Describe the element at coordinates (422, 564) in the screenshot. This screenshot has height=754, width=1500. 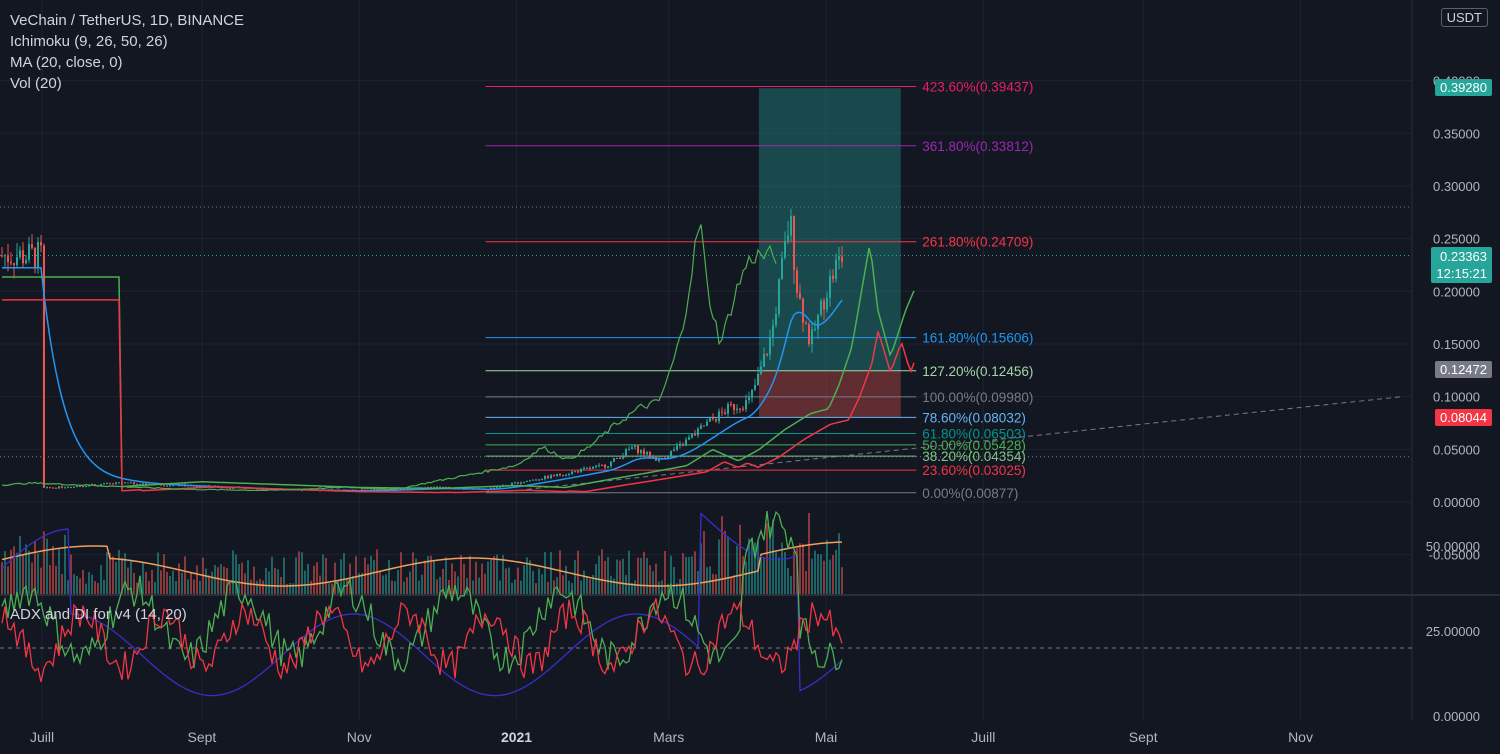
I see `volume-ma-line` at that location.